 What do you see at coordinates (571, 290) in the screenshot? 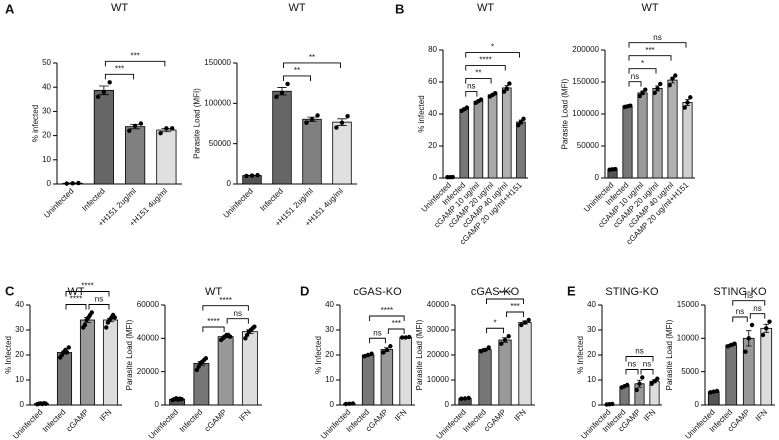
I see `panel-label: E` at bounding box center [571, 290].